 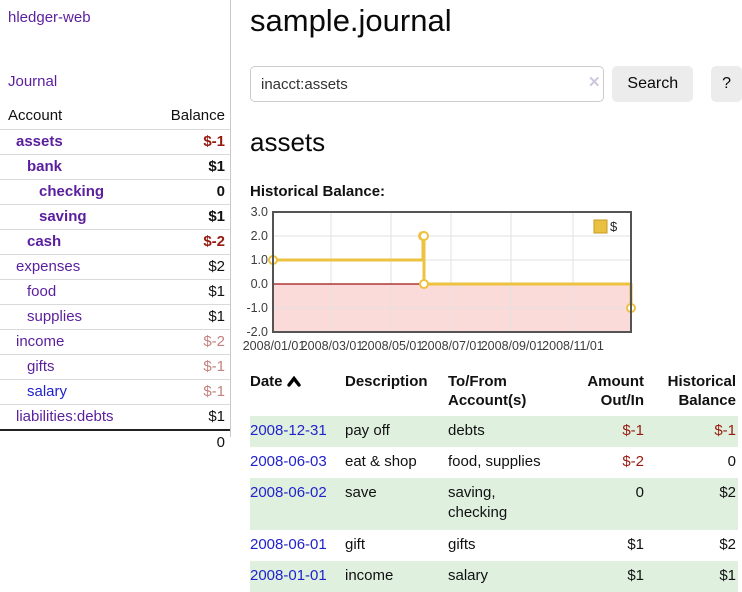 What do you see at coordinates (332, 346) in the screenshot?
I see `svg-text: 2008/03/01` at bounding box center [332, 346].